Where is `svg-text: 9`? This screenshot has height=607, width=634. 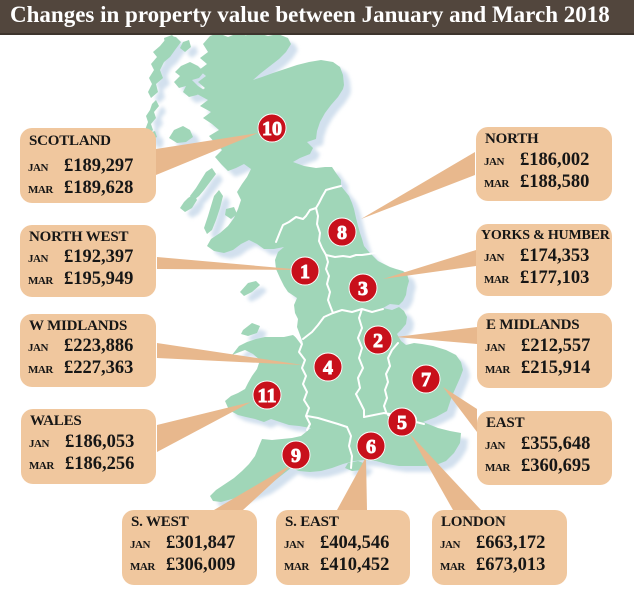 svg-text: 9 is located at coordinates (296, 456).